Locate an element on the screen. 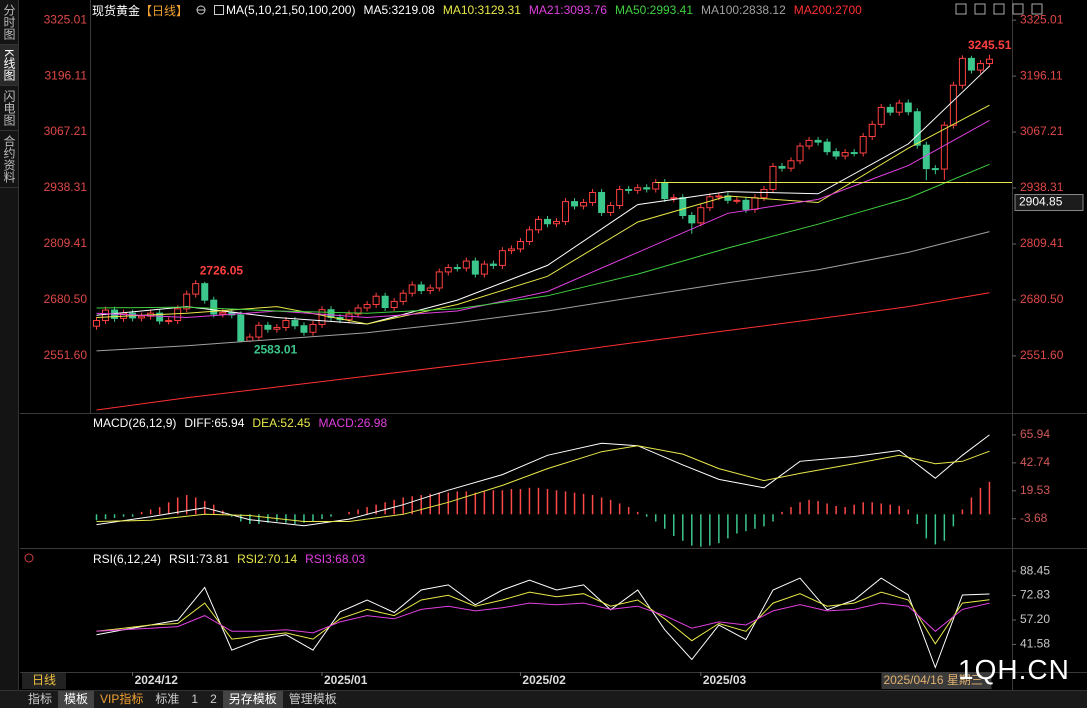 The image size is (1087, 708). period-label: 日线 is located at coordinates (44, 680).